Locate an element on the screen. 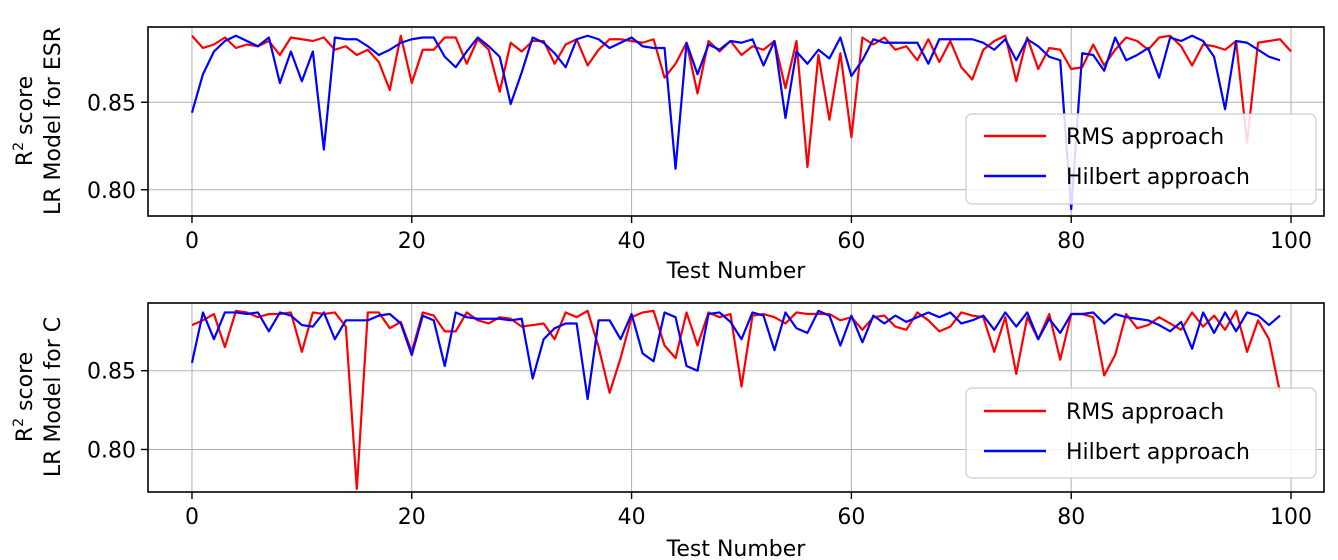 The image size is (1338, 560). y-axis-label-line2: LR Model for ESR is located at coordinates (53, 121).